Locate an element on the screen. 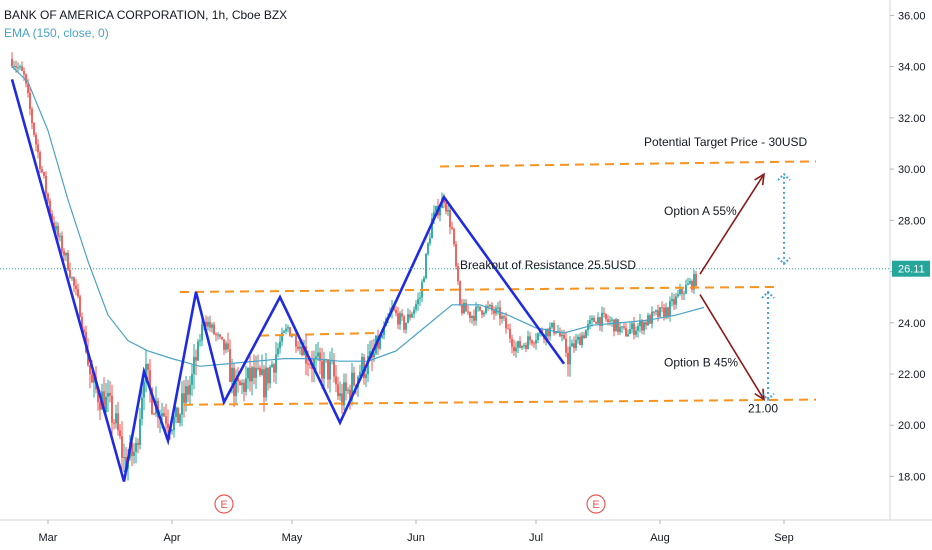  y-tick-label: 22.00 is located at coordinates (912, 375).